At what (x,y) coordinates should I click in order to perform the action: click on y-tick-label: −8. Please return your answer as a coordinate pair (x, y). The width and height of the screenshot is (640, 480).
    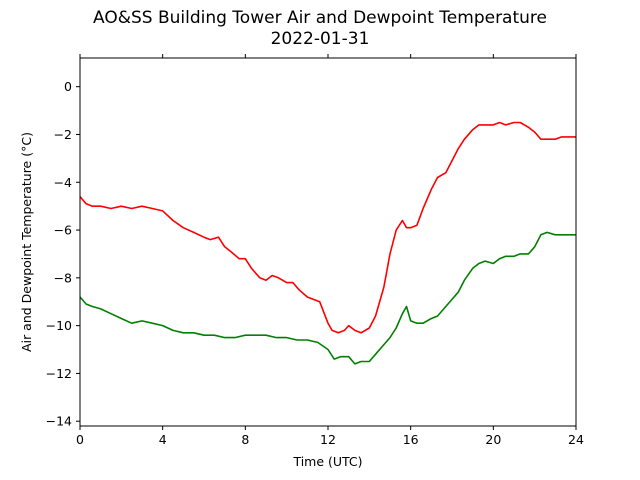
    Looking at the image, I should click on (63, 277).